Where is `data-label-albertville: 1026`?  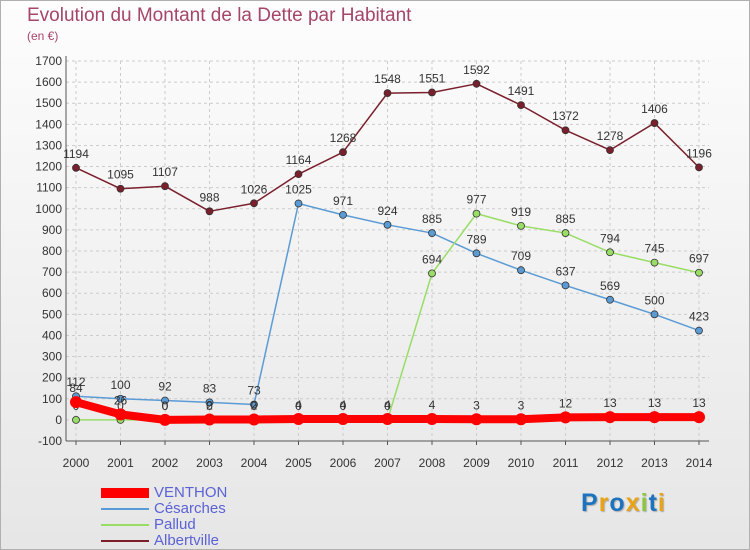
data-label-albertville: 1026 is located at coordinates (254, 189).